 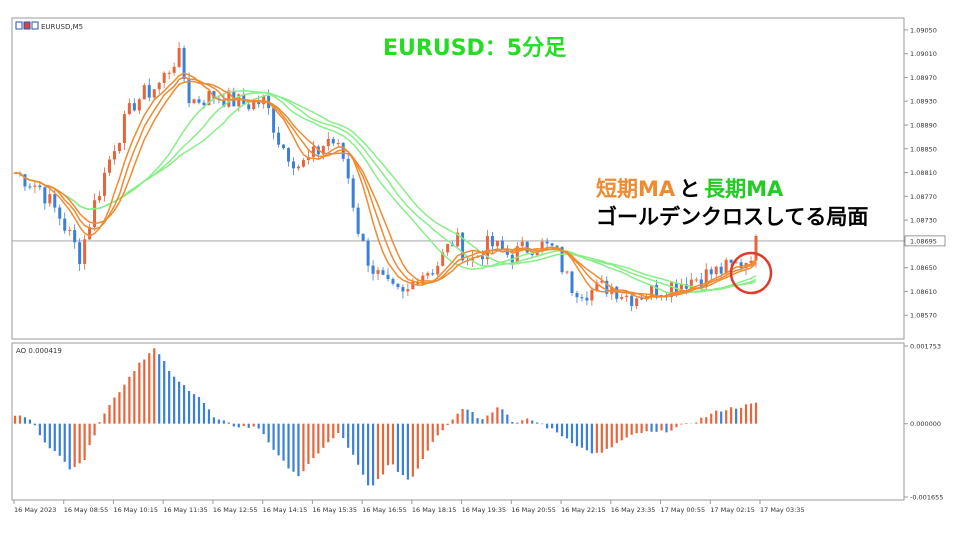 I want to click on time-tick-label: 16 May 19:35, so click(x=484, y=510).